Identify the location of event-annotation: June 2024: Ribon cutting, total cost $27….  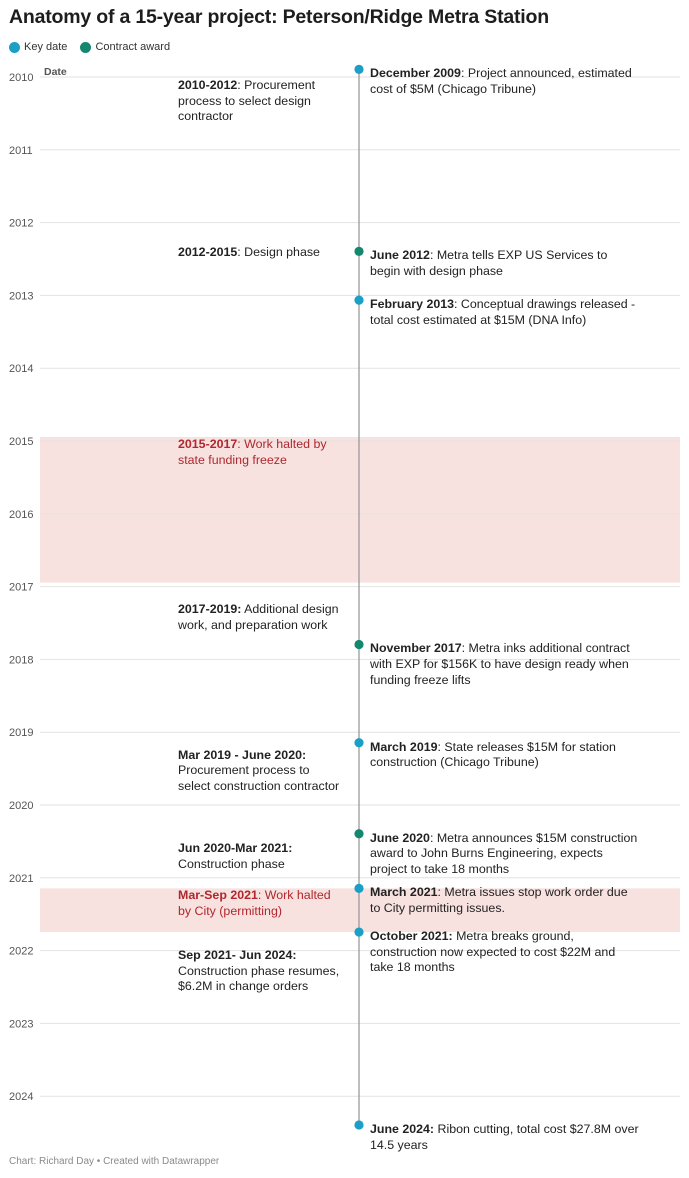
(505, 1137).